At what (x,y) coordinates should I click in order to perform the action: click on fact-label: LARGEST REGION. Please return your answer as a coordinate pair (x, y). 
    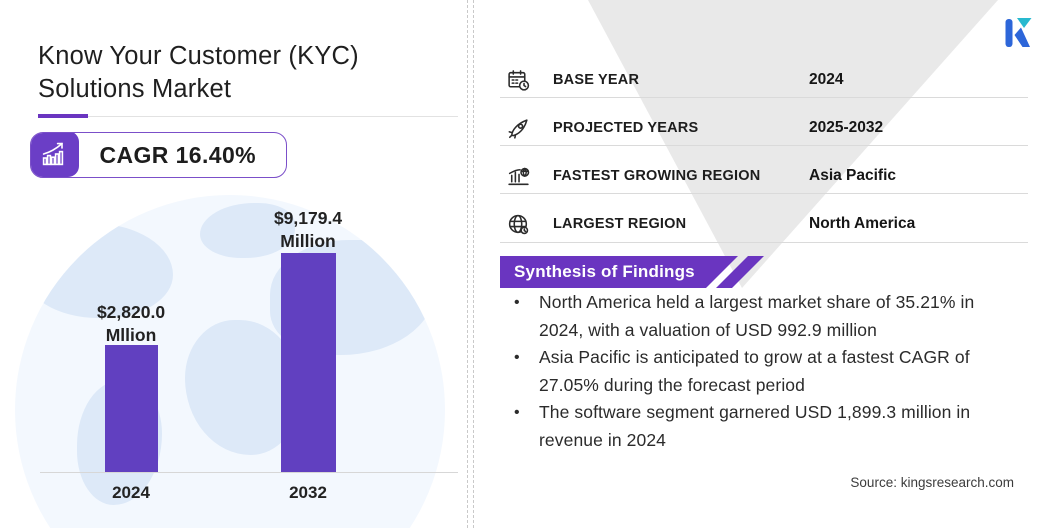
    Looking at the image, I should click on (620, 224).